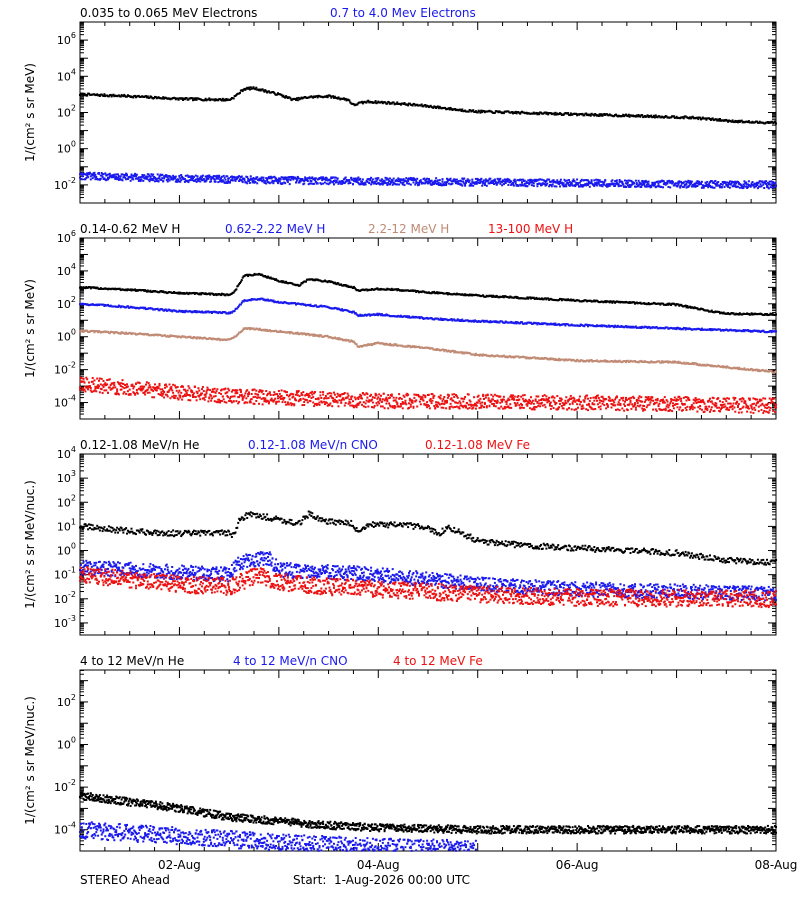  What do you see at coordinates (30, 112) in the screenshot?
I see `y-axis-label: 1/(cm² s sr MeV)` at bounding box center [30, 112].